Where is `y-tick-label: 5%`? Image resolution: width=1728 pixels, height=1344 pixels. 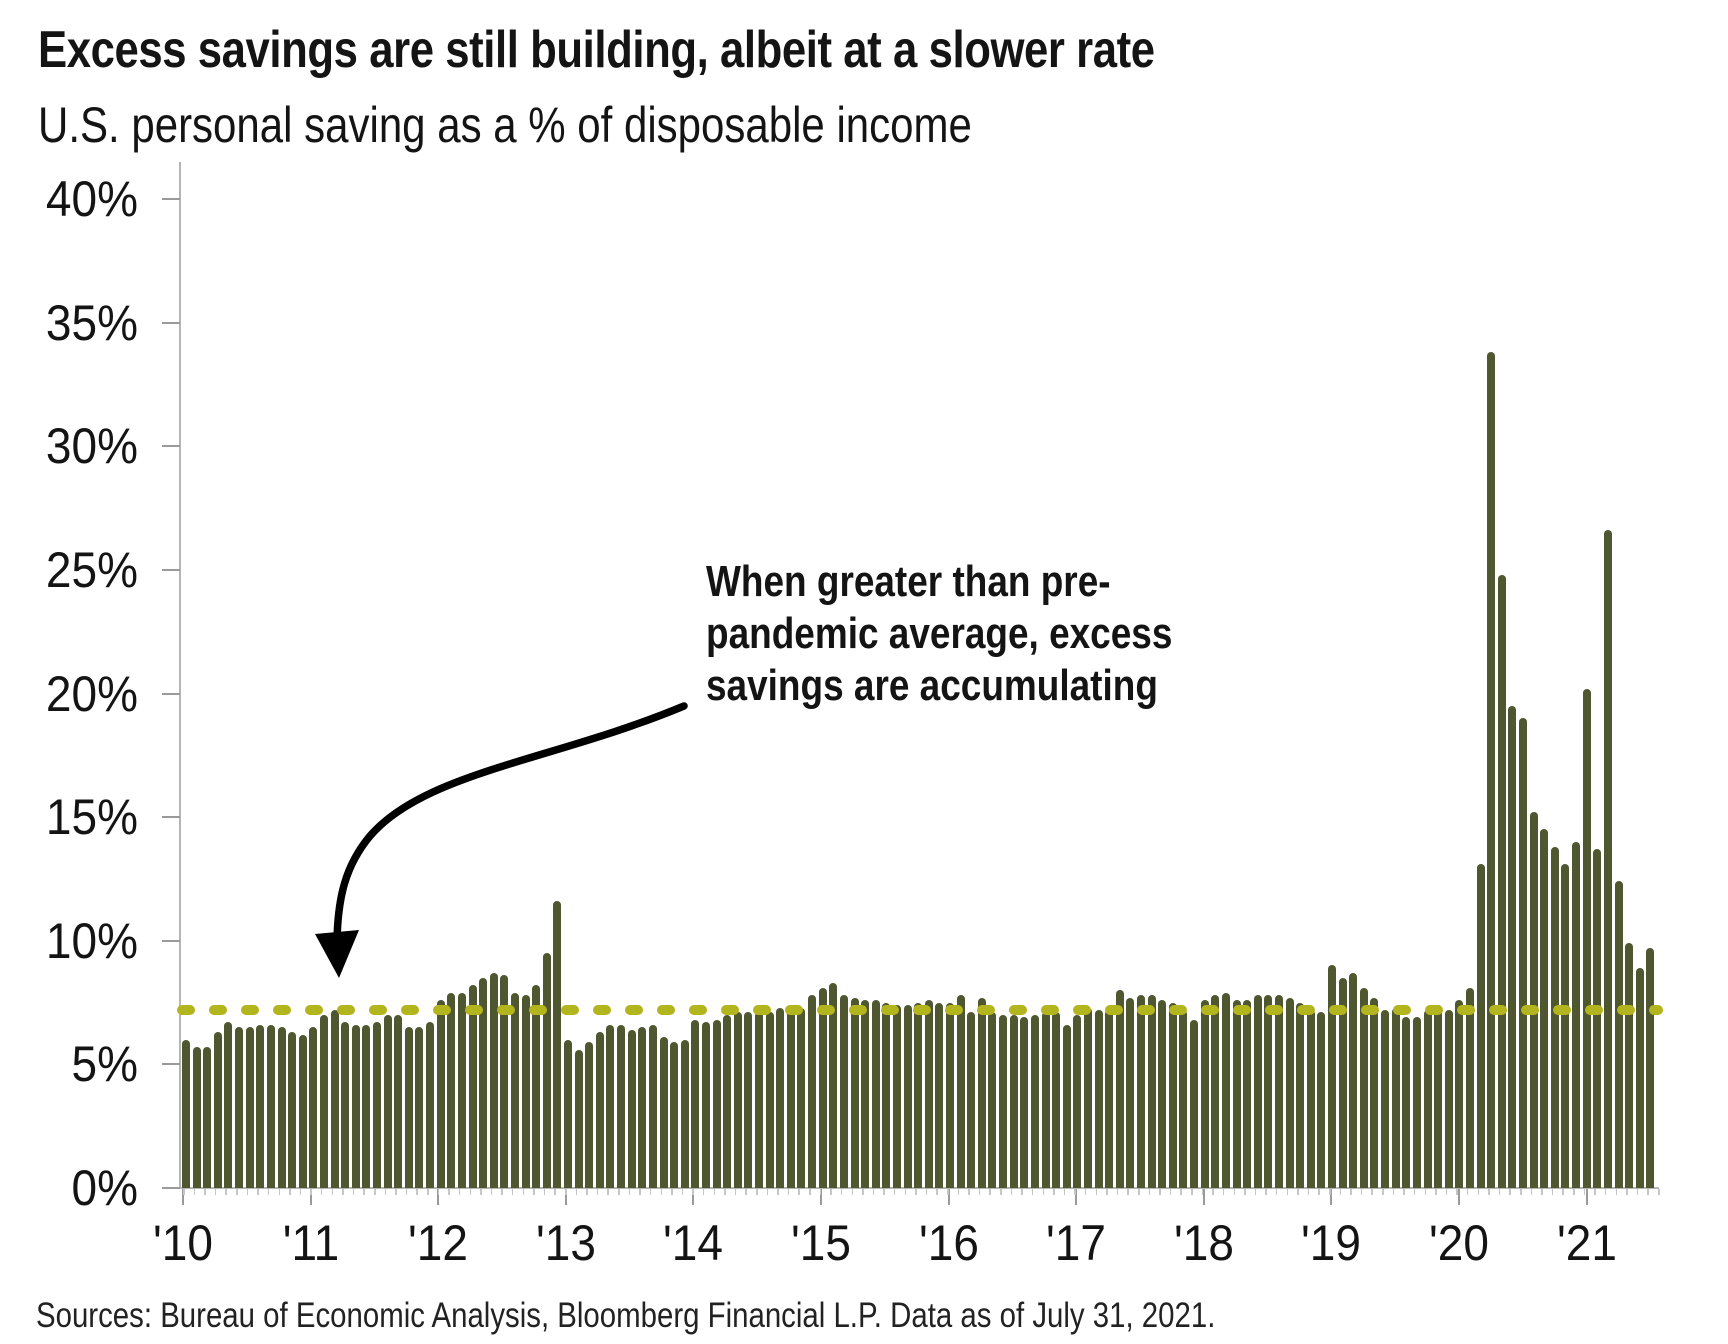 y-tick-label: 5% is located at coordinates (104, 1064).